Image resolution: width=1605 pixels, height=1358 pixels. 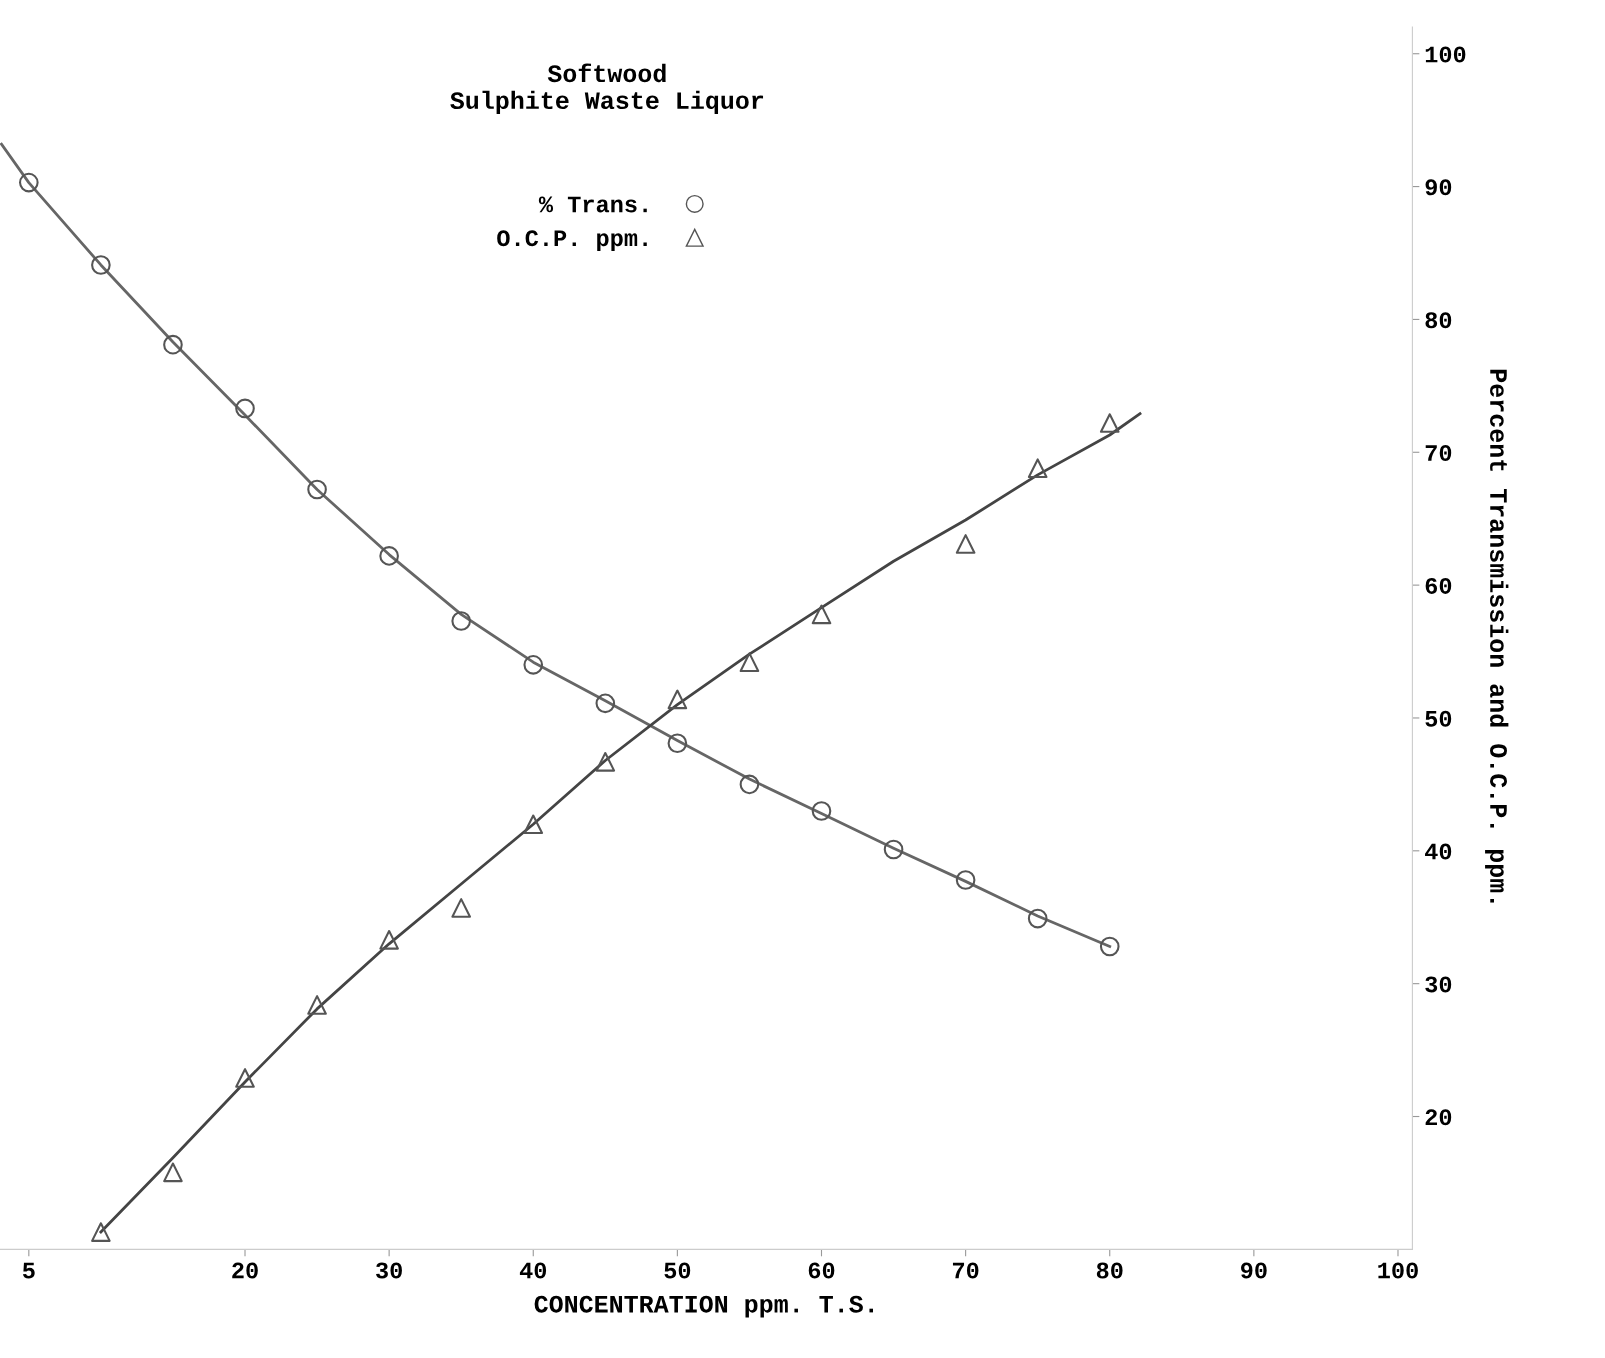 I want to click on x-tick-label: 80, so click(x=1109, y=1270).